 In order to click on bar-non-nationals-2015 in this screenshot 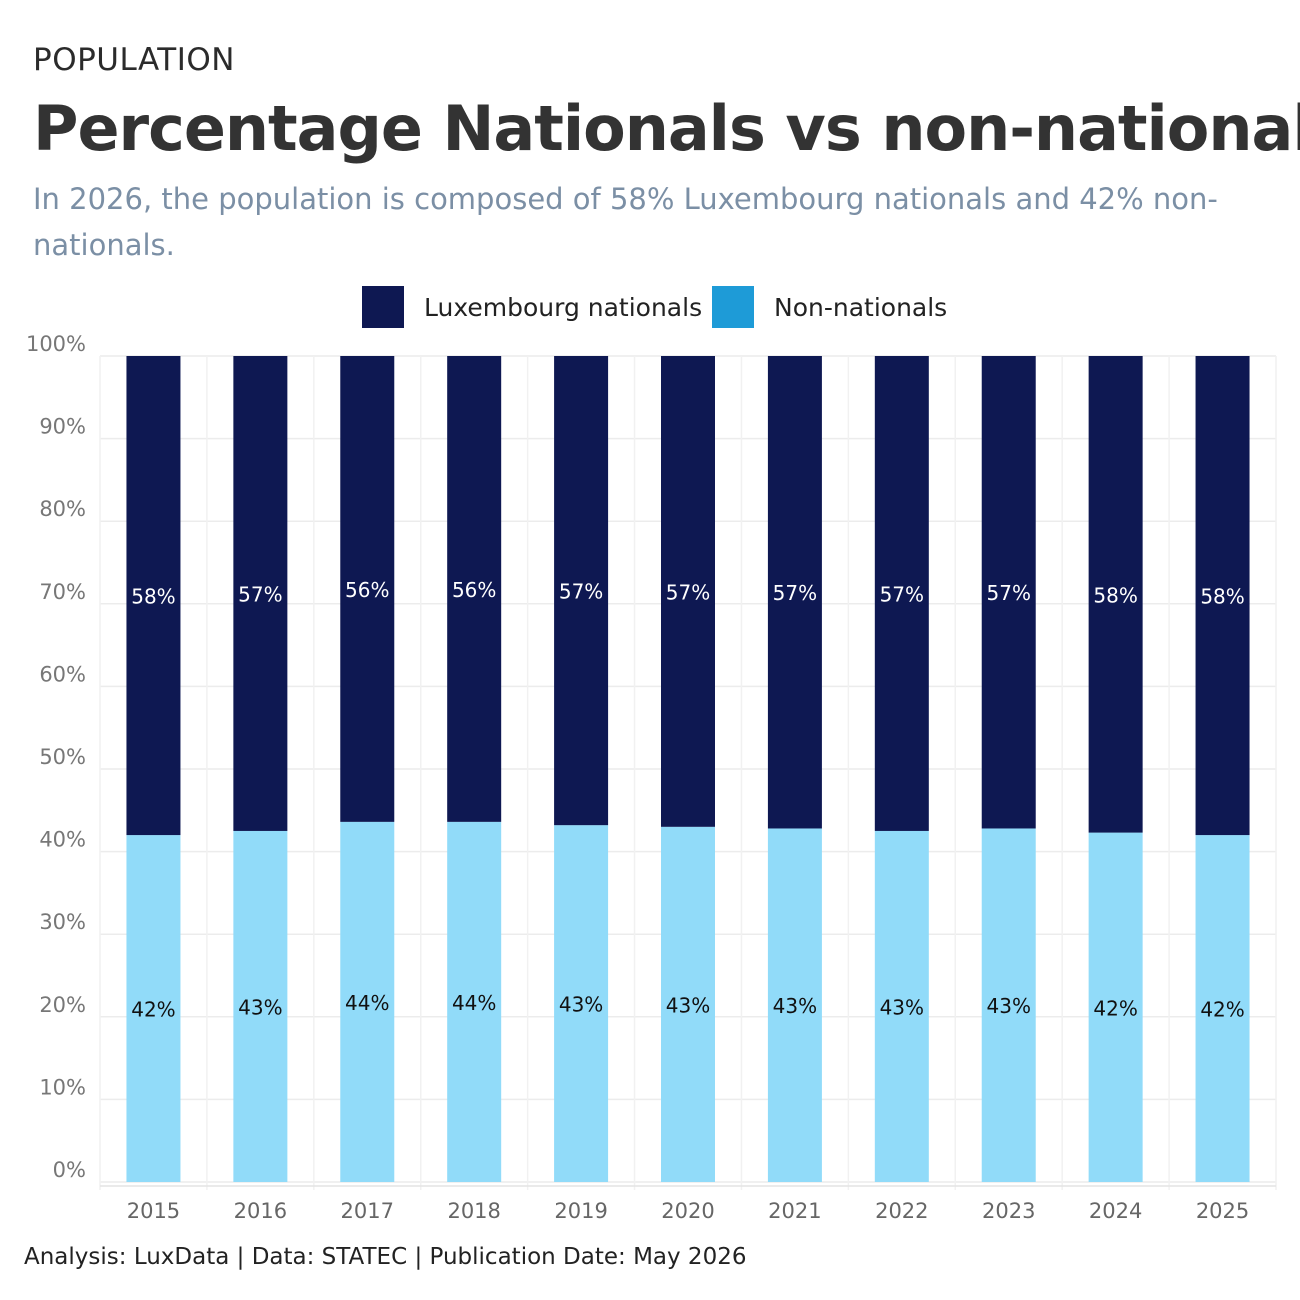, I will do `click(153, 1008)`.